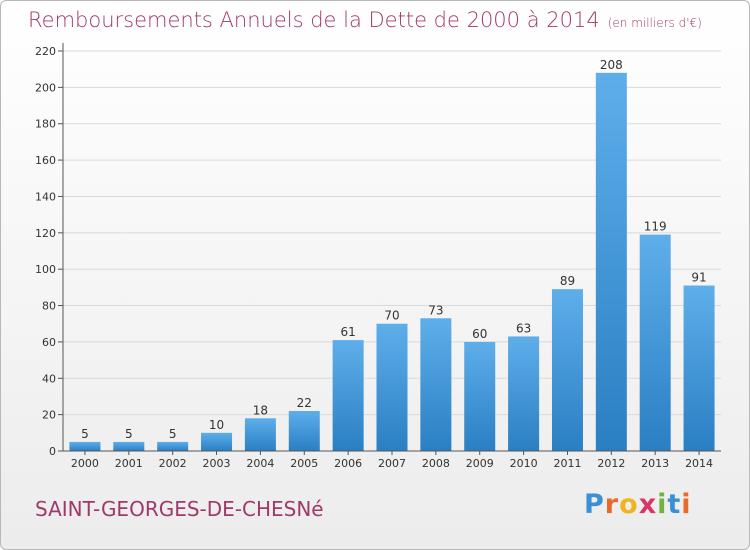  I want to click on x-tick-label: 2011, so click(567, 463).